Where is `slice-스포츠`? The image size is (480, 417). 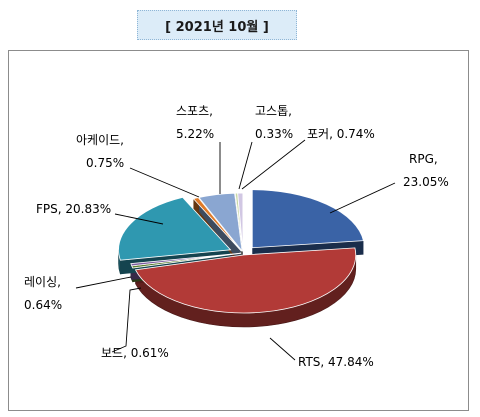 slice-스포츠 is located at coordinates (220, 222).